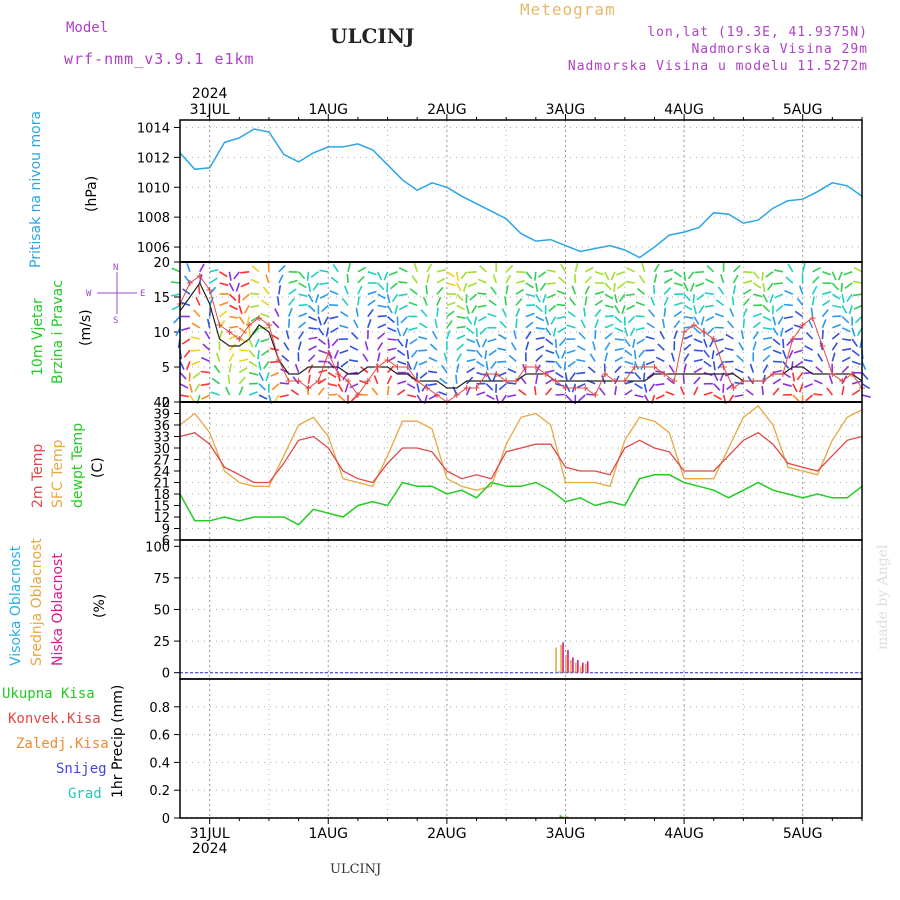 The height and width of the screenshot is (900, 900). Describe the element at coordinates (210, 834) in the screenshot. I see `bottom-date-label: 31JUL` at that location.